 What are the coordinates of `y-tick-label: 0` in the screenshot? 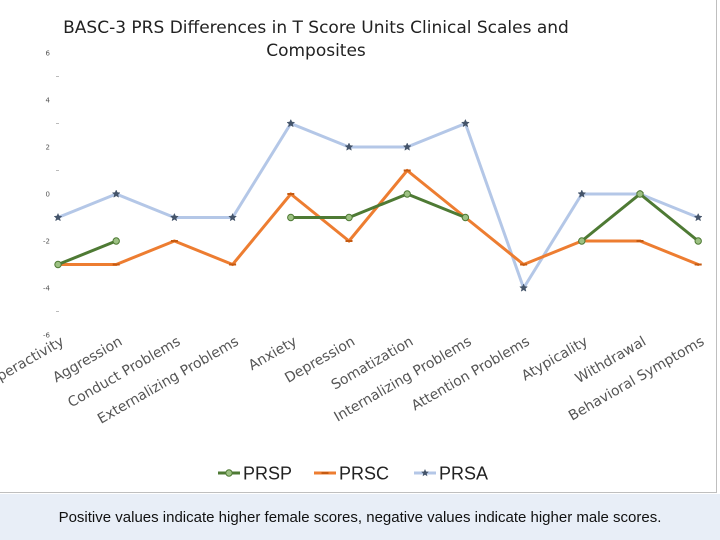 It's located at (48, 195).